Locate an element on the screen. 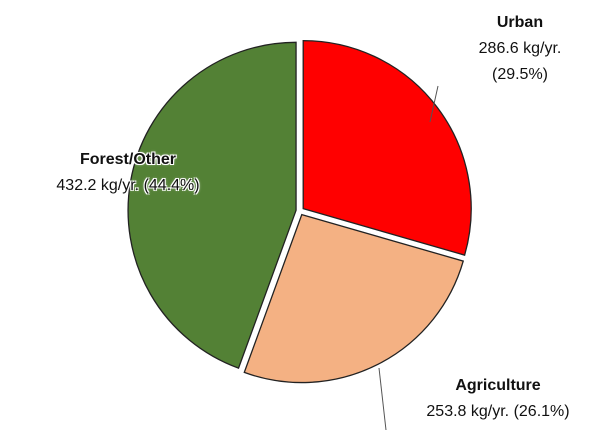 This screenshot has width=606, height=430. value-label: 253.8 kg/yr. (26.1%) is located at coordinates (498, 411).